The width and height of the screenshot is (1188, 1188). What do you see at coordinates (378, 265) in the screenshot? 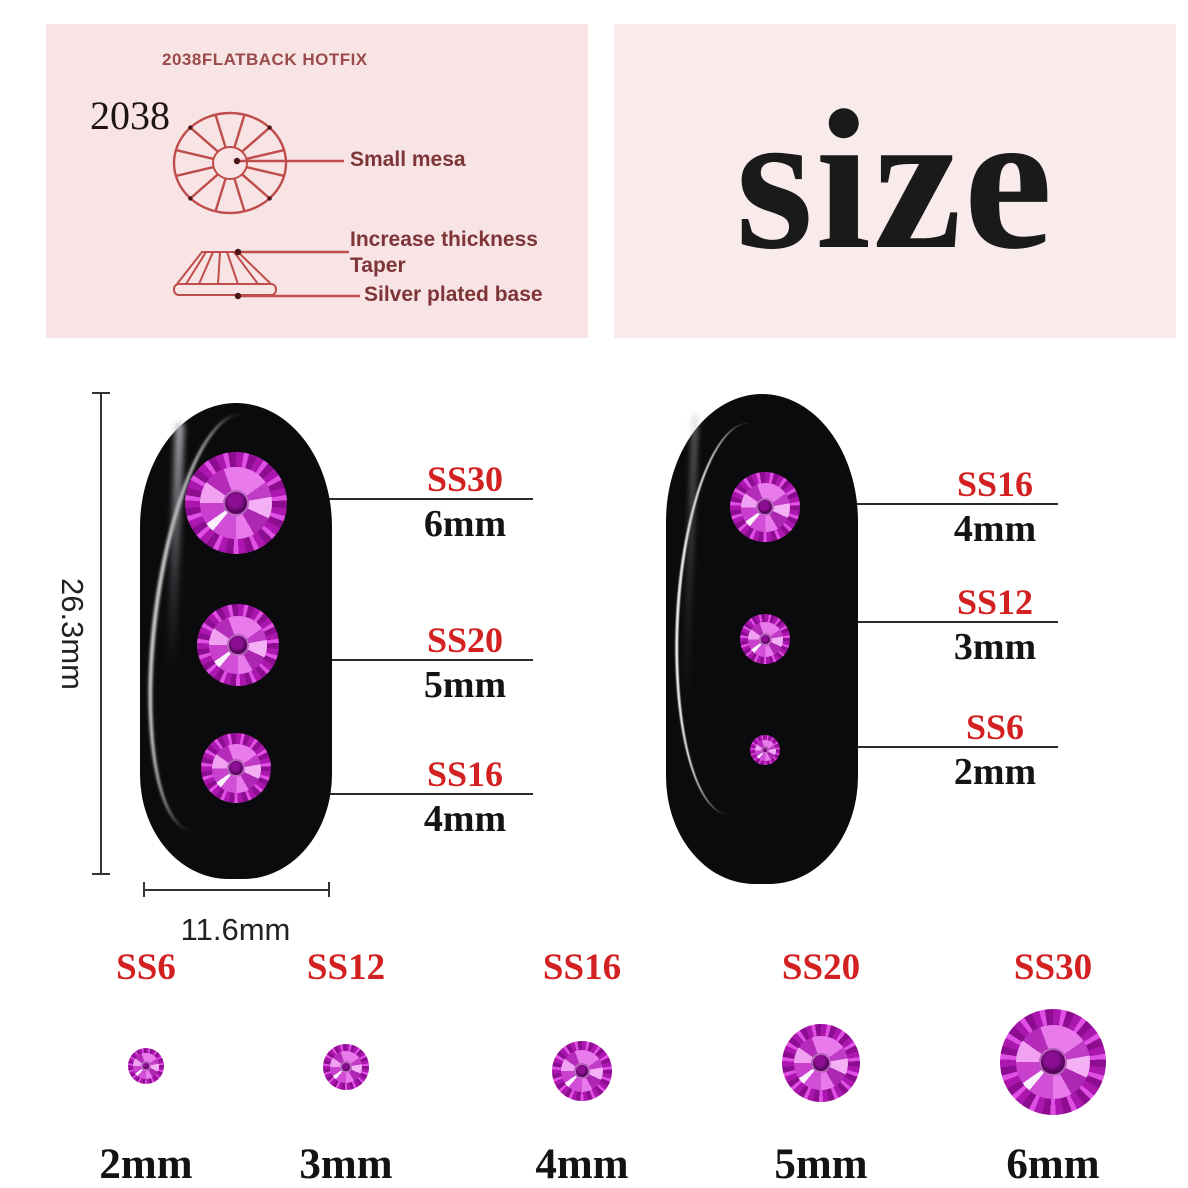
I see `label-taper: Taper` at bounding box center [378, 265].